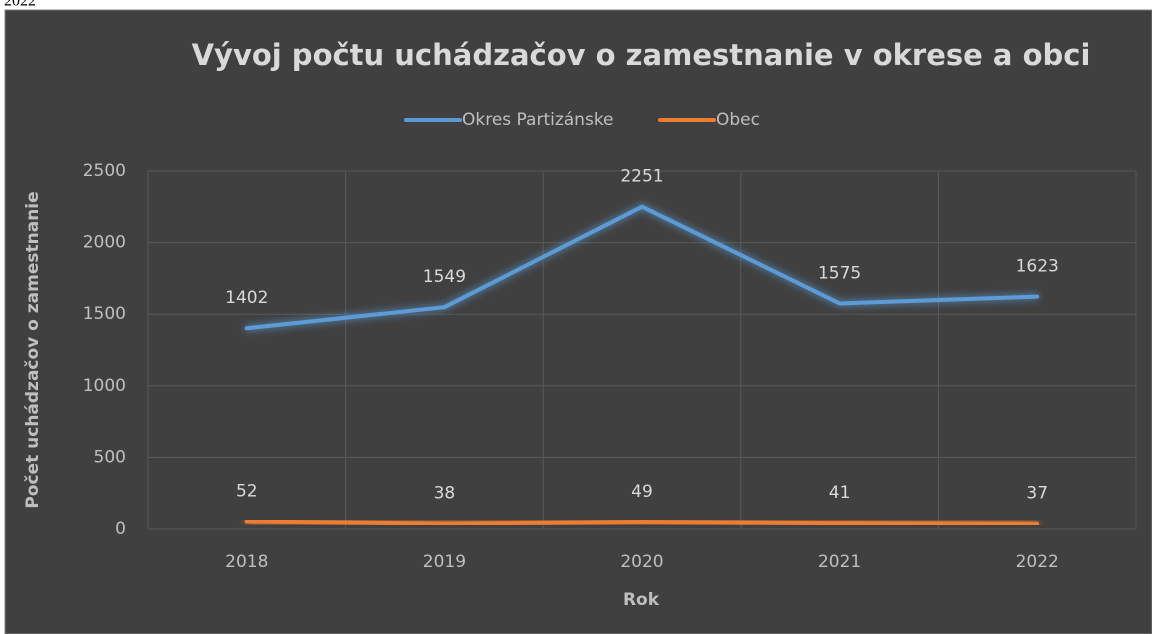 This screenshot has width=1152, height=634. What do you see at coordinates (538, 120) in the screenshot?
I see `legend-label: Okres Partizánske` at bounding box center [538, 120].